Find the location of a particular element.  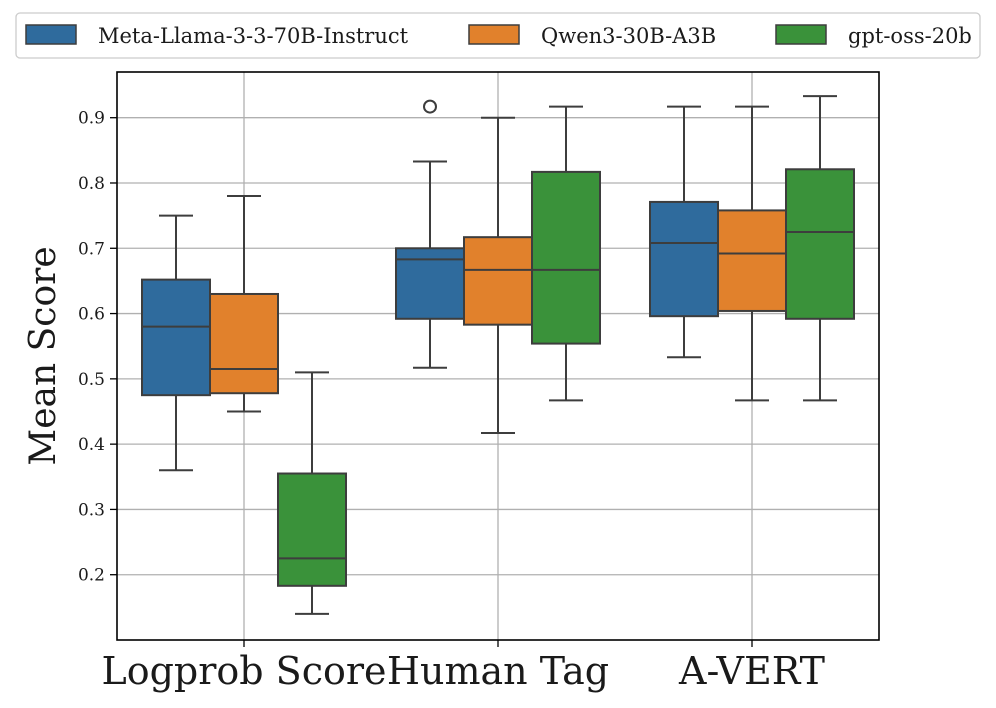

legend-label: gpt-oss-20b is located at coordinates (910, 36).